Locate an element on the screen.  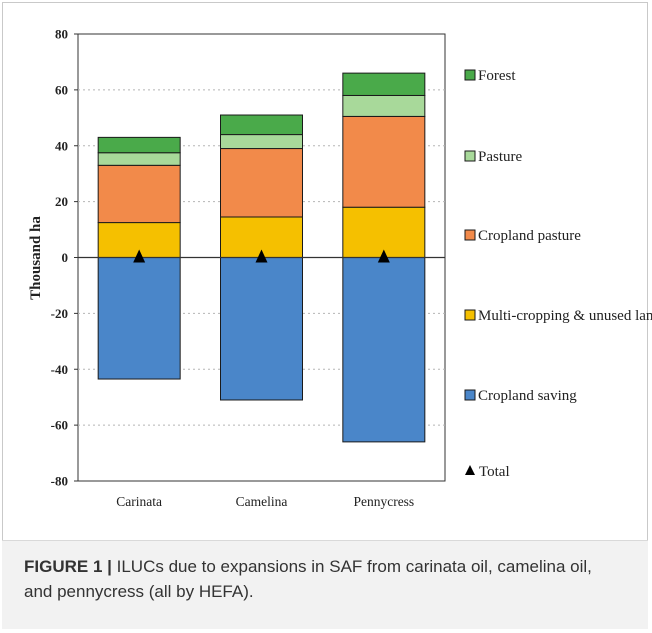
legend-swatch-pasture is located at coordinates (470, 156).